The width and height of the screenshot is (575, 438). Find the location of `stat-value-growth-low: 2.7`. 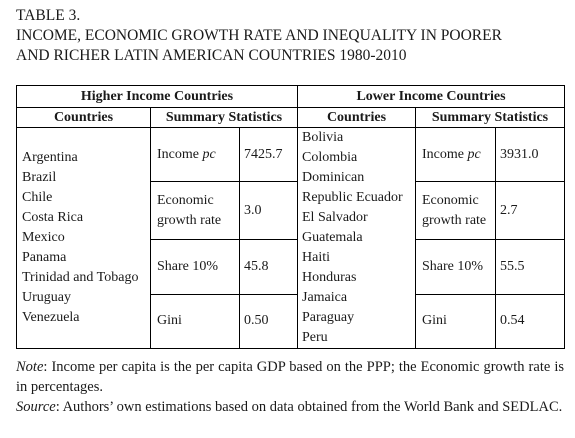

stat-value-growth-low: 2.7 is located at coordinates (530, 211).